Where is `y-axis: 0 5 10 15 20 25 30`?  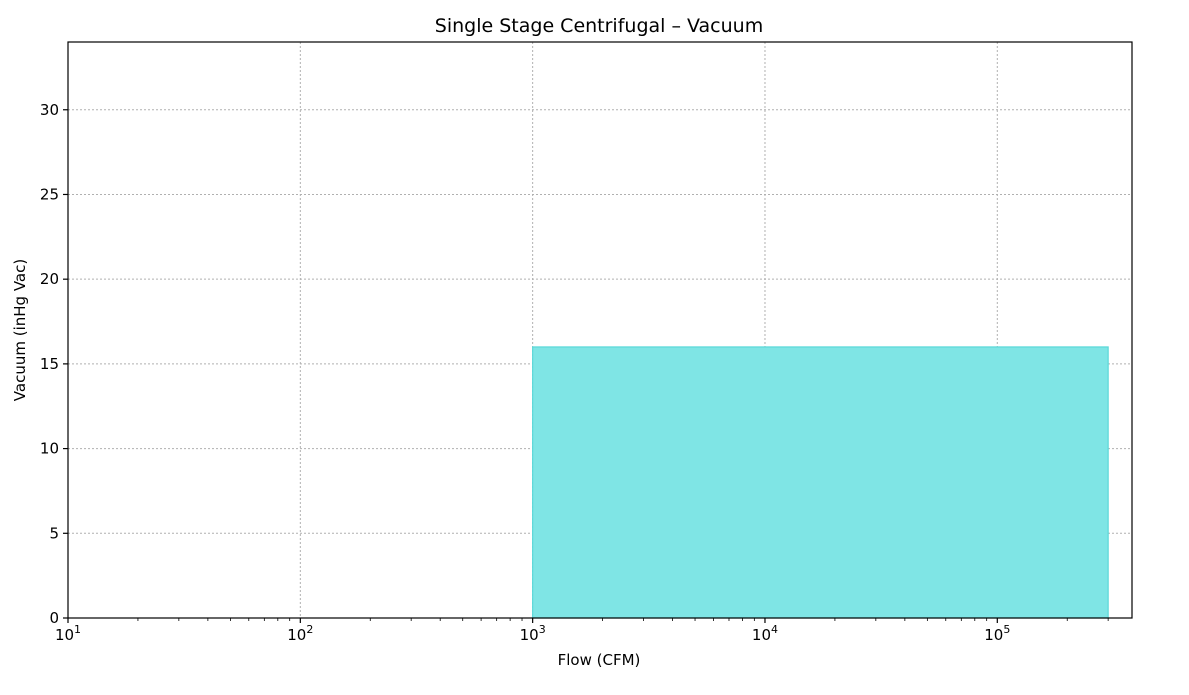
y-axis: 0 5 10 15 20 25 30 is located at coordinates (54, 364).